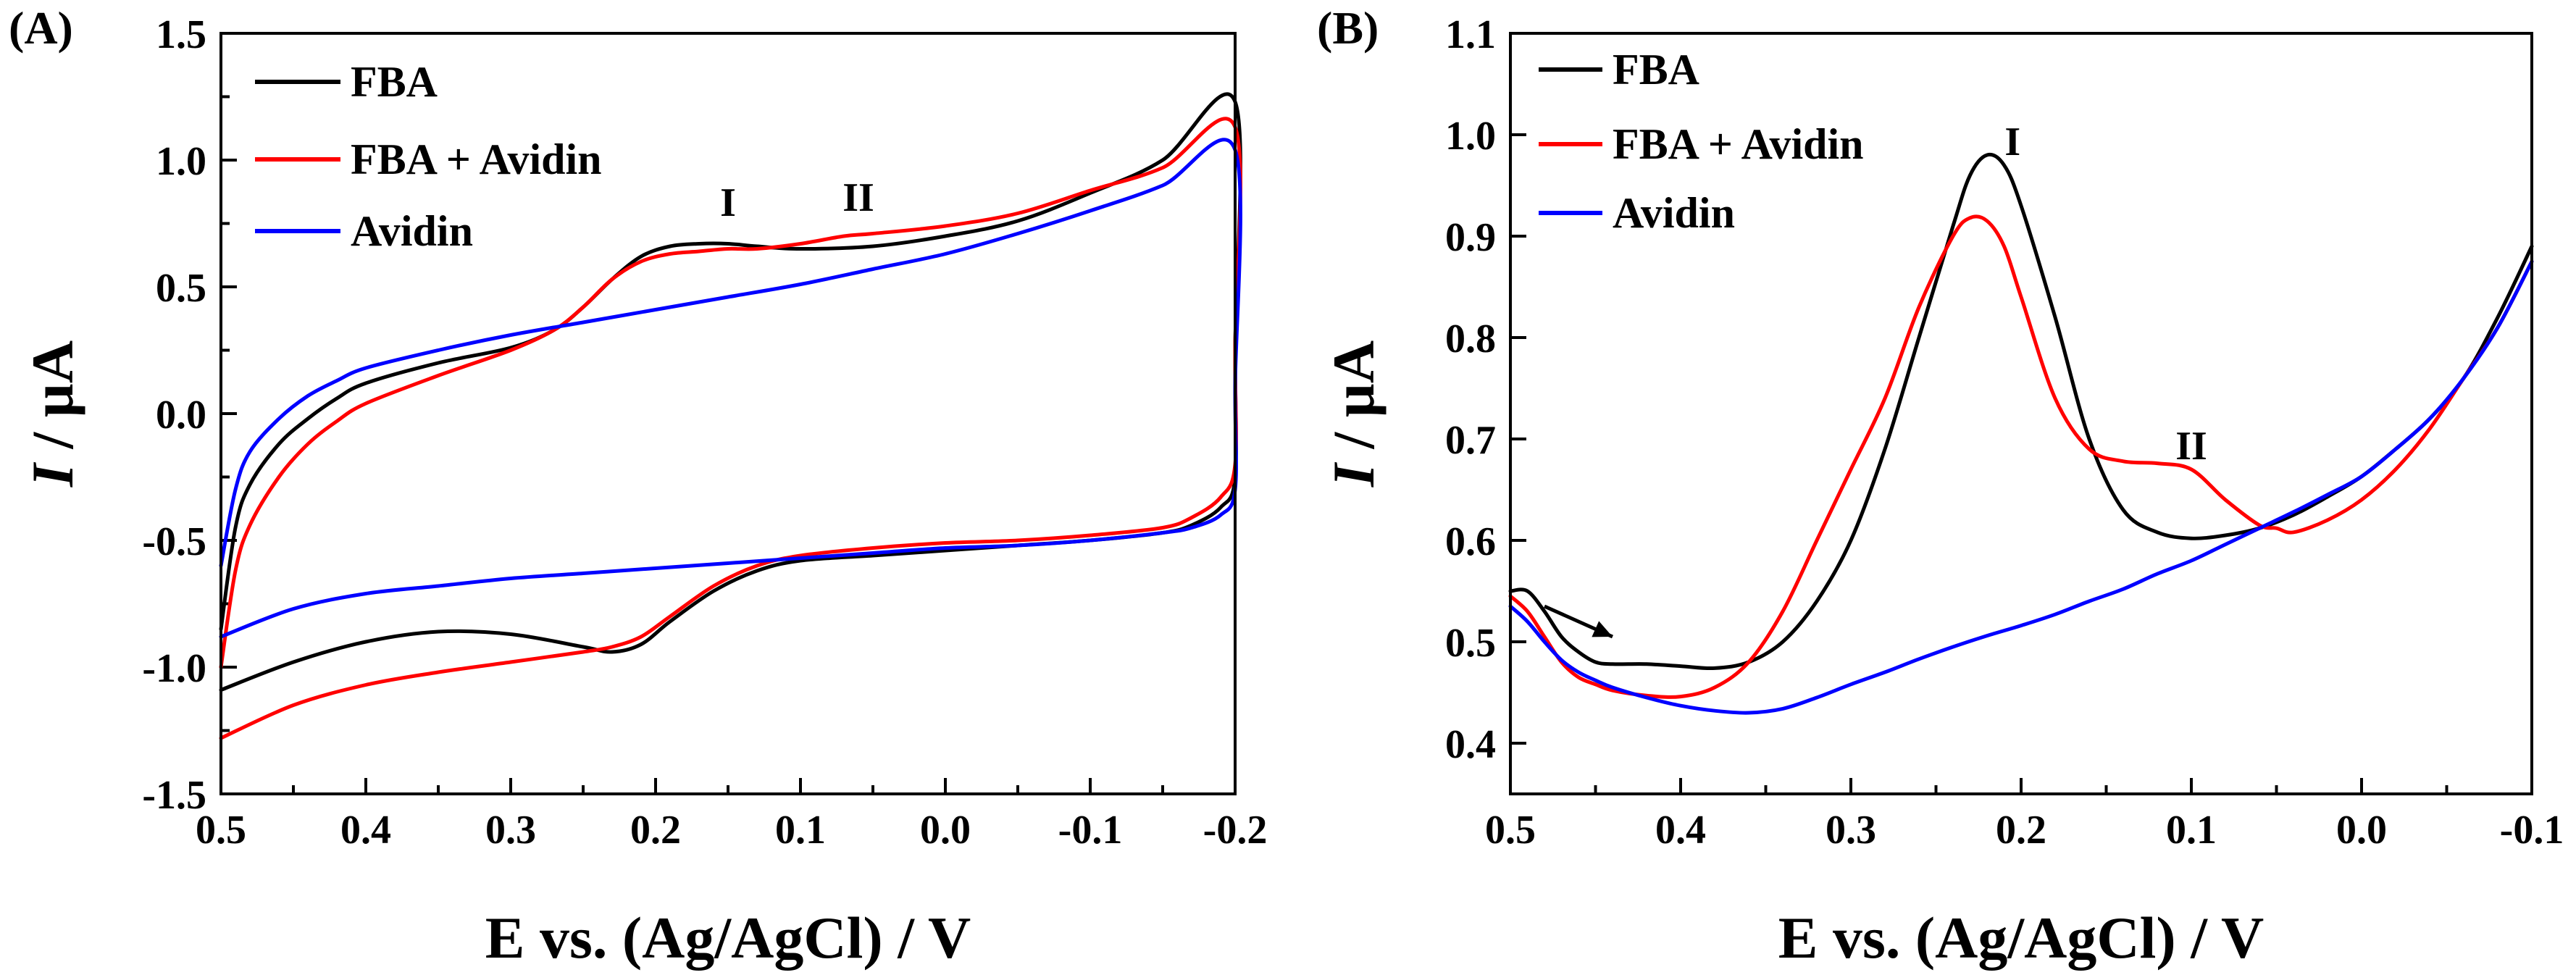 The image size is (2576, 975). I want to click on panel-a-label: (A), so click(41, 28).